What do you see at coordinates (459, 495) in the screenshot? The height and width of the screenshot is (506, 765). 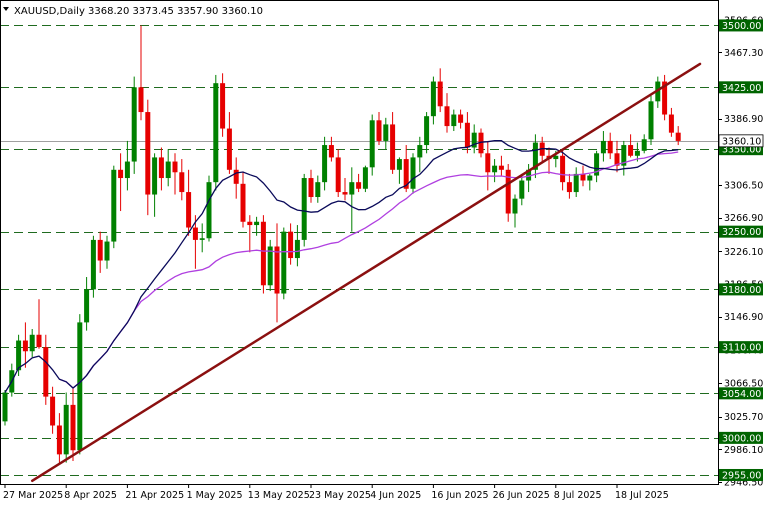 I see `time-tick-label-7: 16 Jun 2025` at bounding box center [459, 495].